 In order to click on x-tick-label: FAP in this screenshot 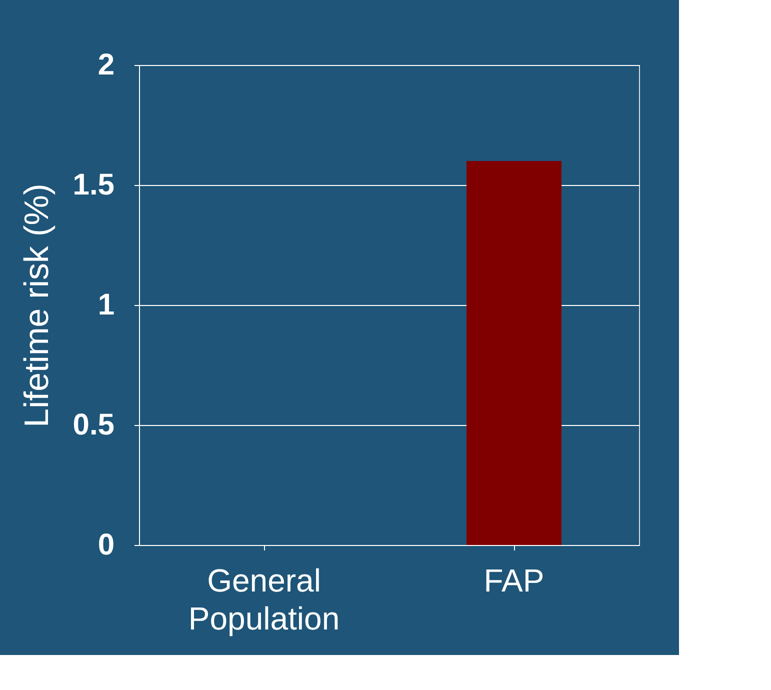, I will do `click(514, 580)`.